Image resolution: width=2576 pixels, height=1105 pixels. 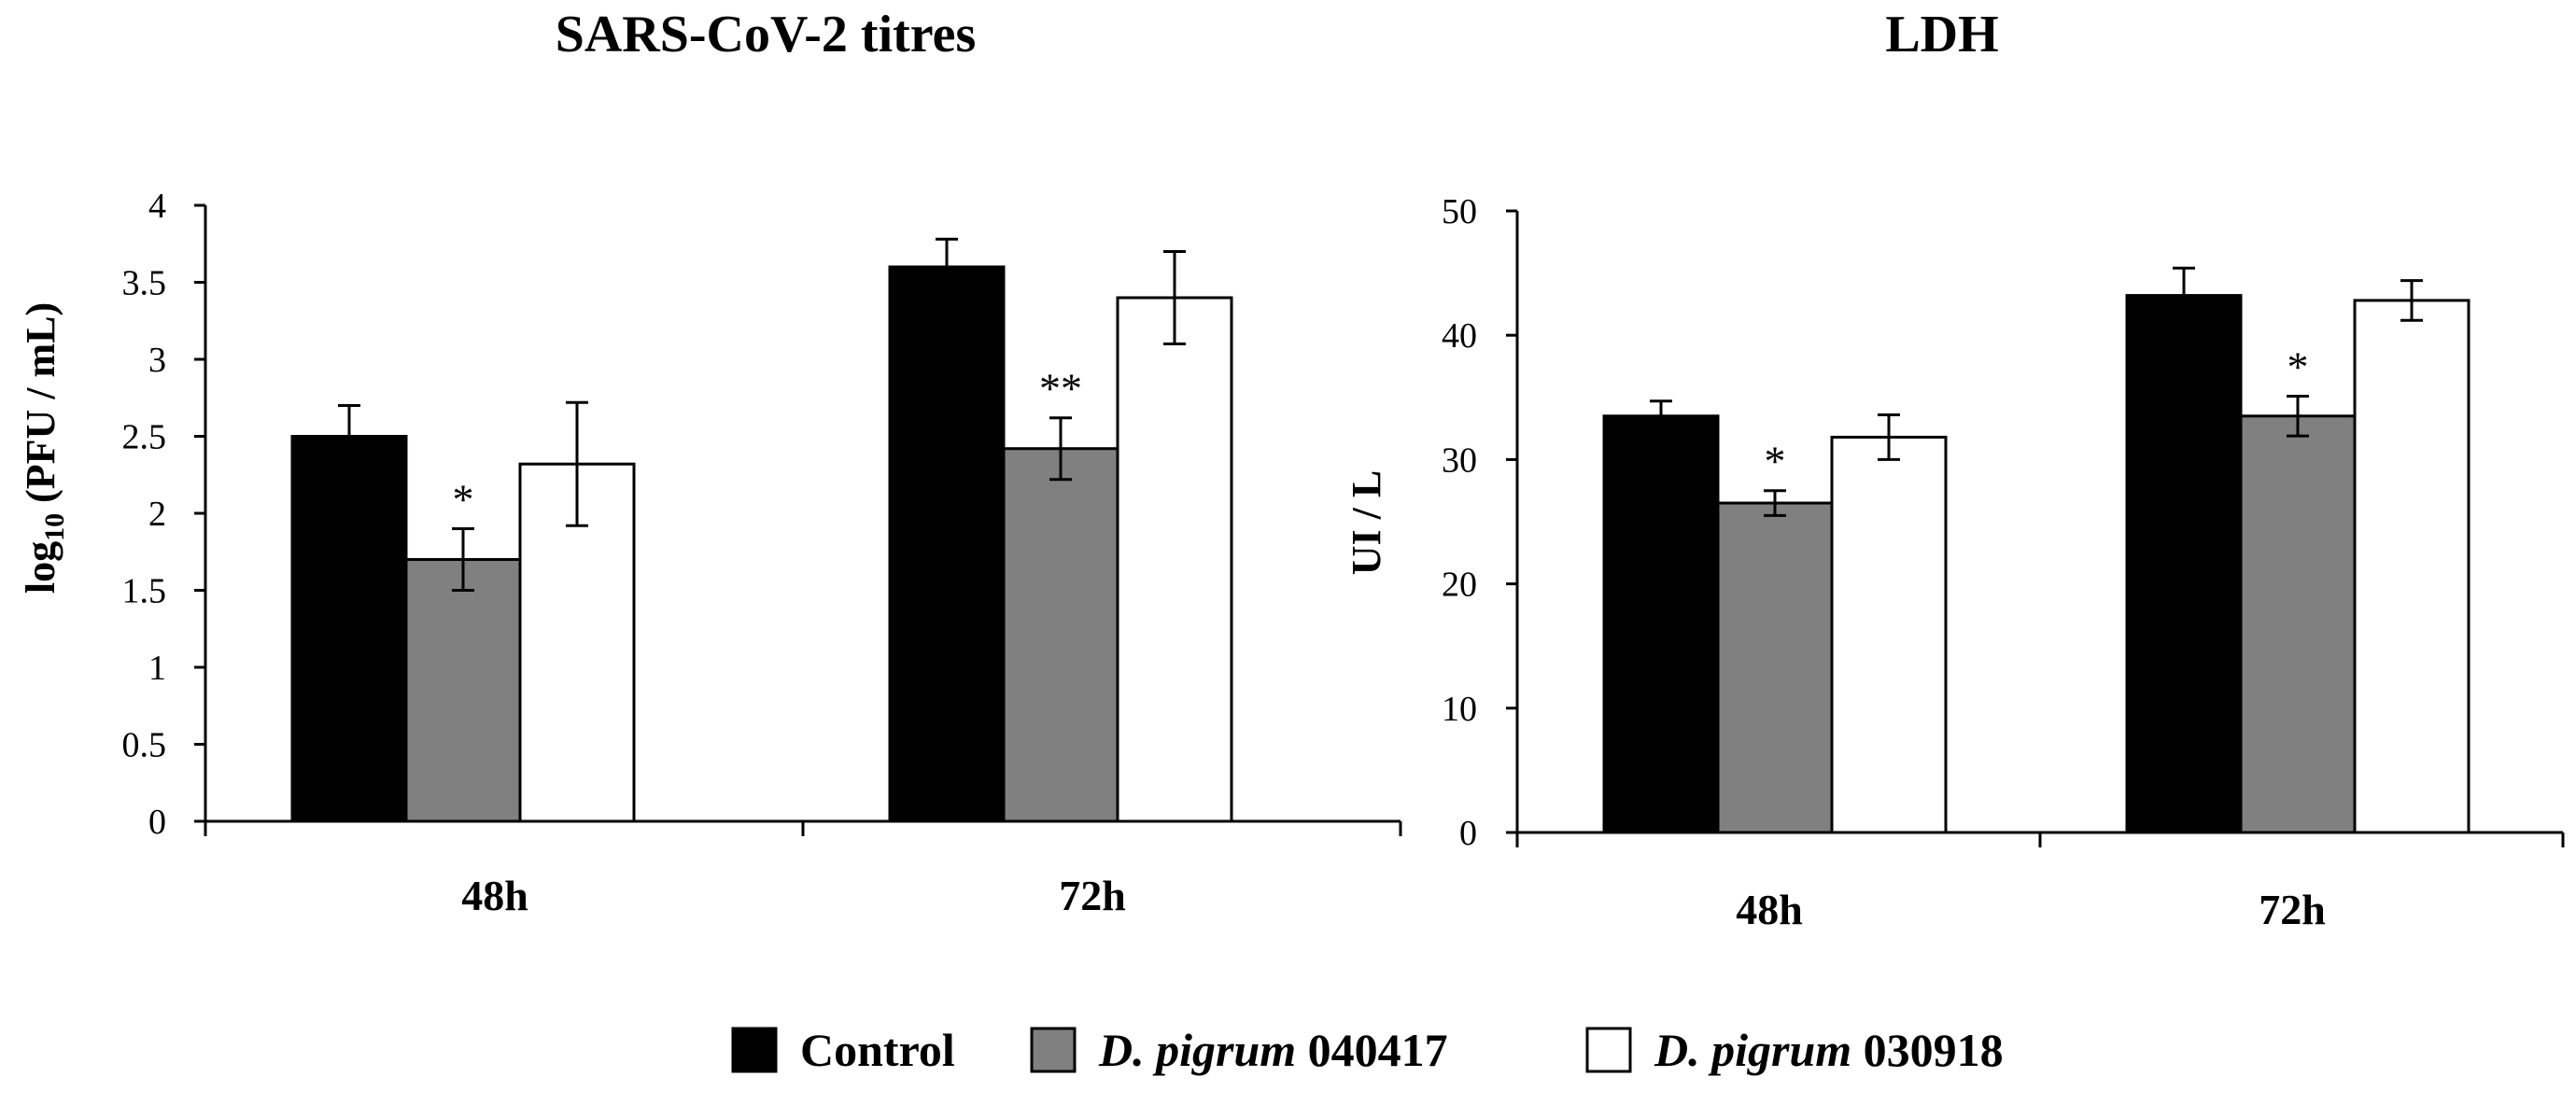 I want to click on y-tick-label: 2.5, so click(x=144, y=437).